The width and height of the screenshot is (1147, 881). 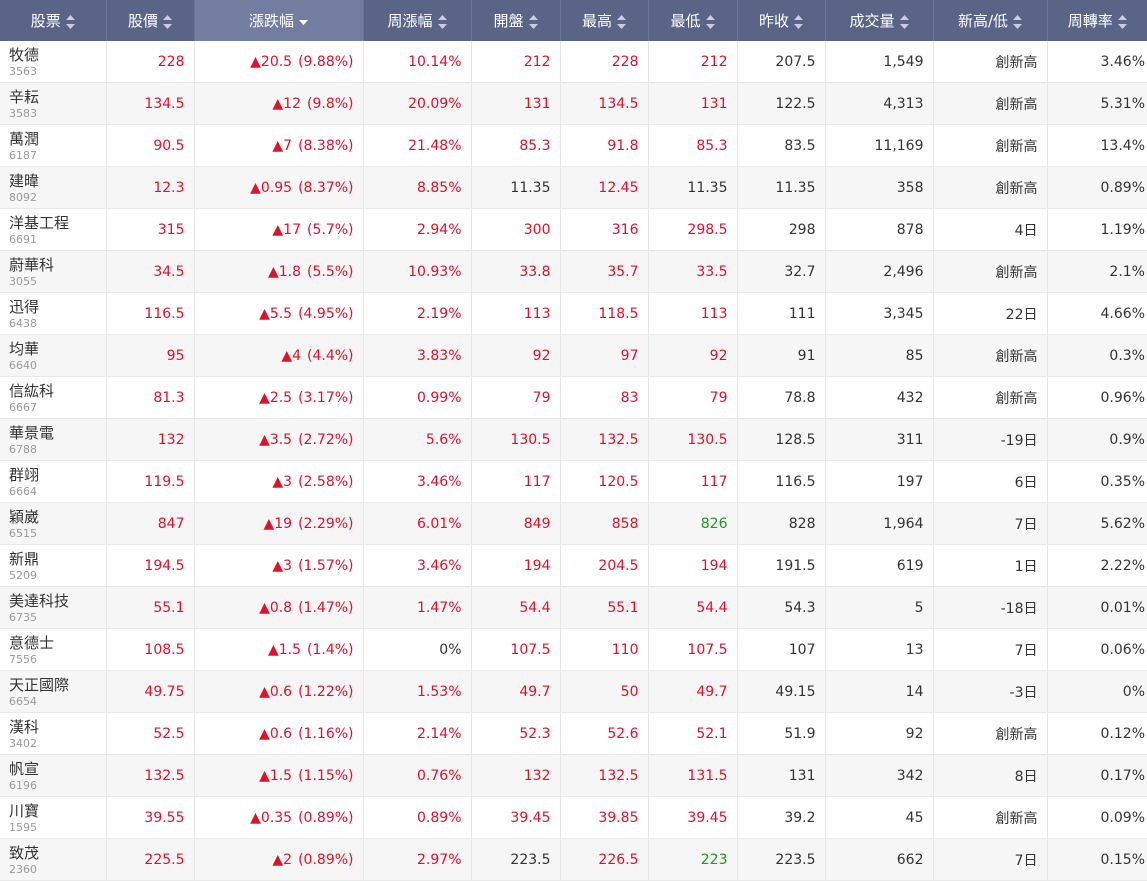 What do you see at coordinates (53, 355) in the screenshot?
I see `stock-cell: 均華 6640` at bounding box center [53, 355].